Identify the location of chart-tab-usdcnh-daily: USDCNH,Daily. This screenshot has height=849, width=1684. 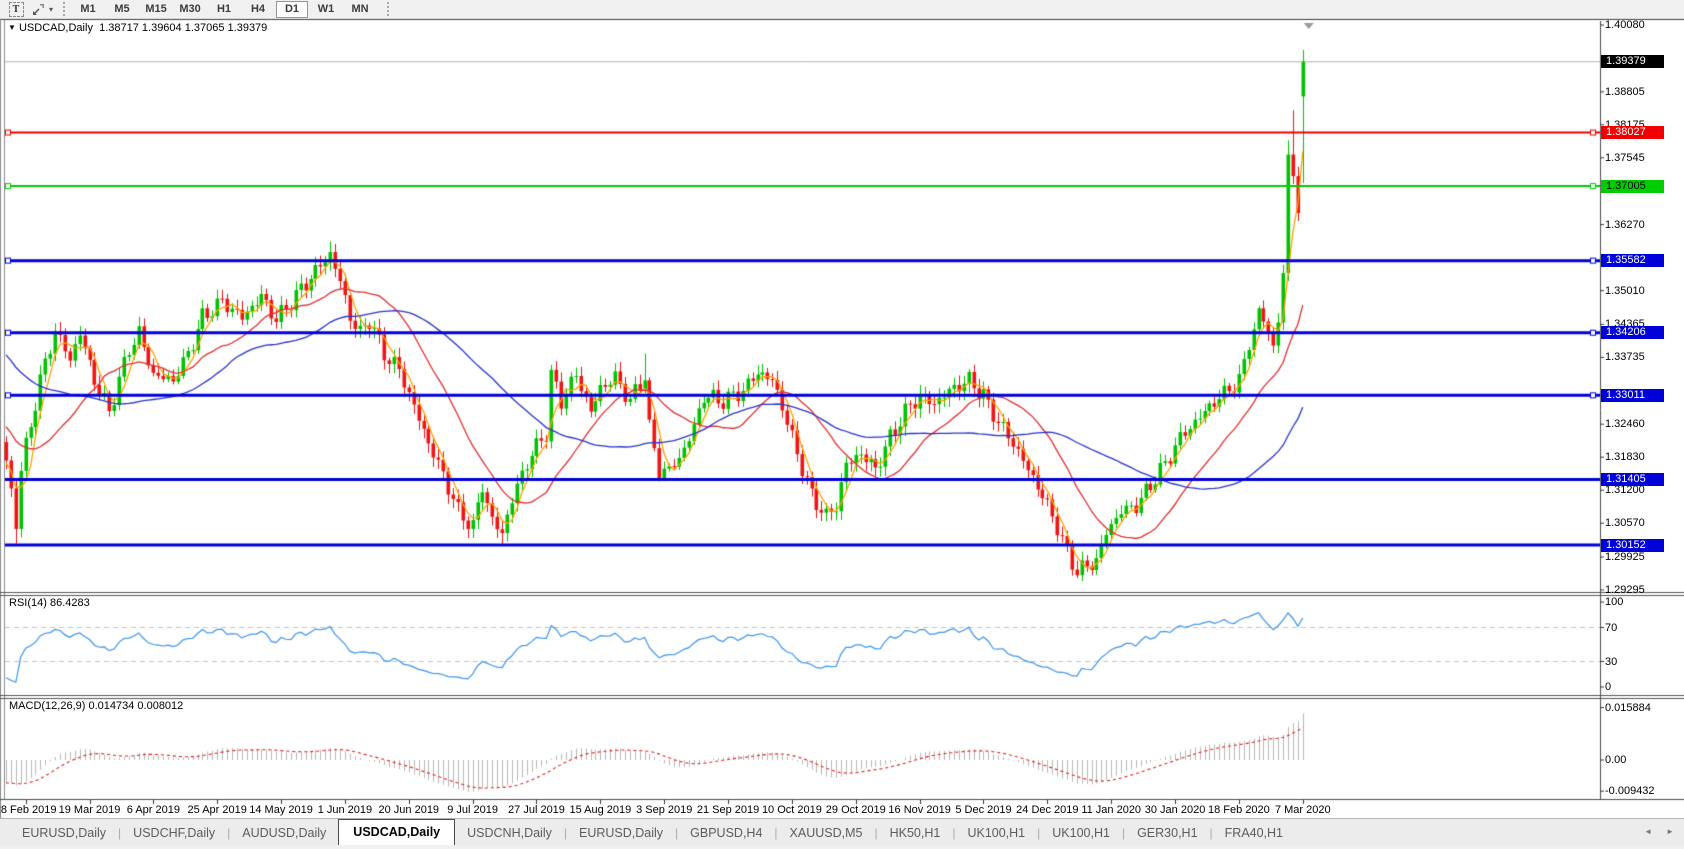
(509, 833).